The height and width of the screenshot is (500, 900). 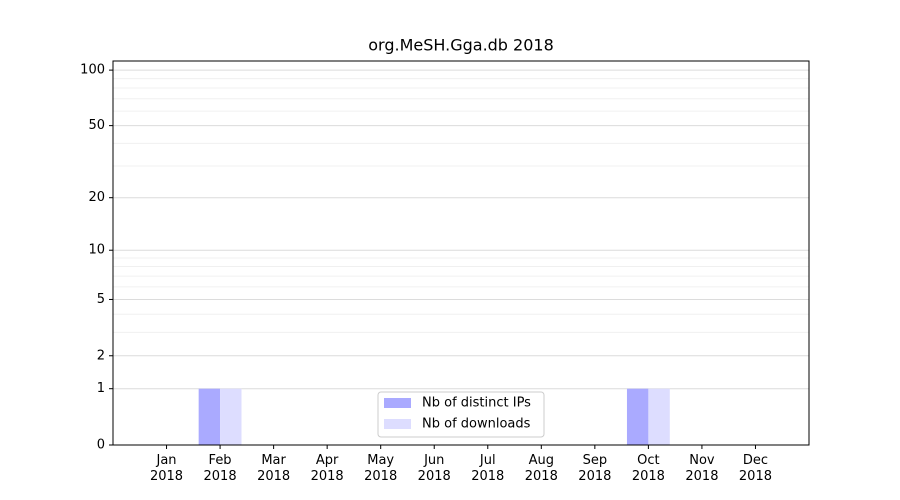 What do you see at coordinates (488, 468) in the screenshot?
I see `x-tick-label: Jul 2018` at bounding box center [488, 468].